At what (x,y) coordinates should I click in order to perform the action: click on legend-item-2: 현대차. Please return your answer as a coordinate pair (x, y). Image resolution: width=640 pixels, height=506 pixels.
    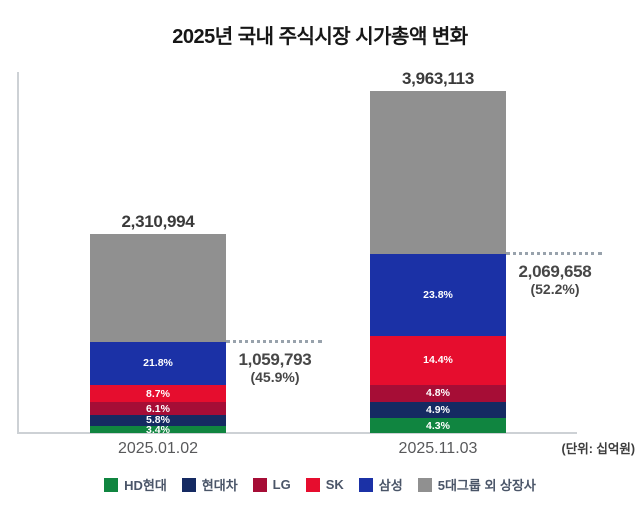
    Looking at the image, I should click on (209, 484).